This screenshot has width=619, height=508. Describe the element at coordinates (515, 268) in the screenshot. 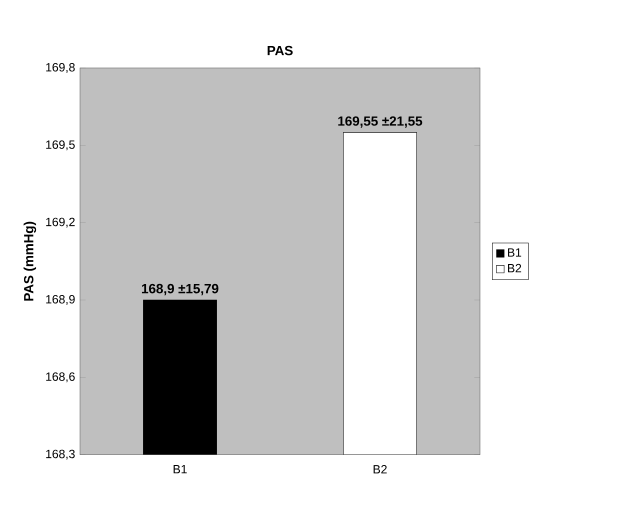

I see `legend-label: B2` at that location.